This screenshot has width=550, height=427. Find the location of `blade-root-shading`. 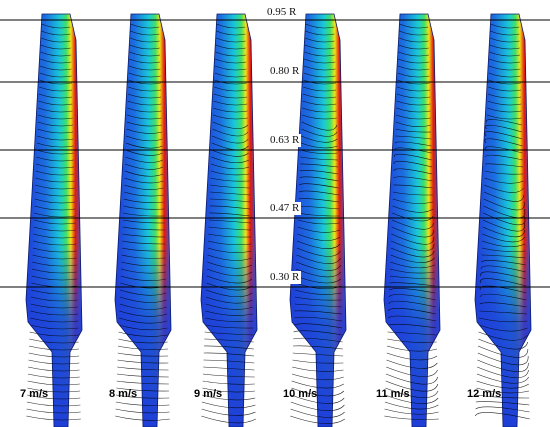

blade-root-shading is located at coordinates (229, 220).